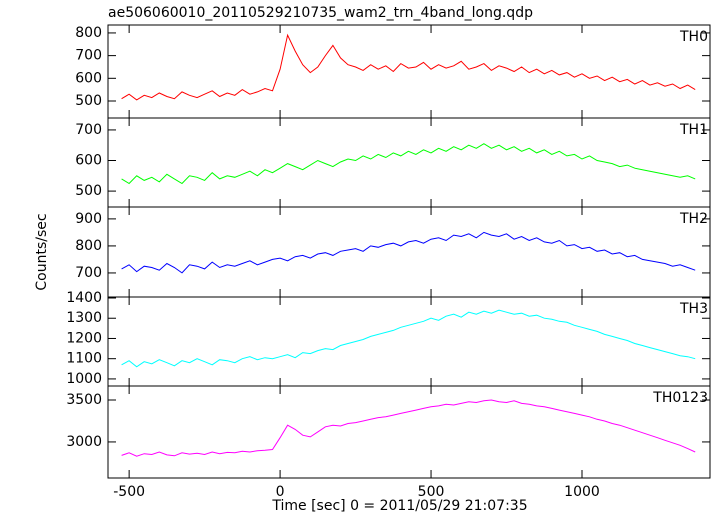 Image resolution: width=717 pixels, height=516 pixels. I want to click on panel-label: TH1, so click(693, 130).